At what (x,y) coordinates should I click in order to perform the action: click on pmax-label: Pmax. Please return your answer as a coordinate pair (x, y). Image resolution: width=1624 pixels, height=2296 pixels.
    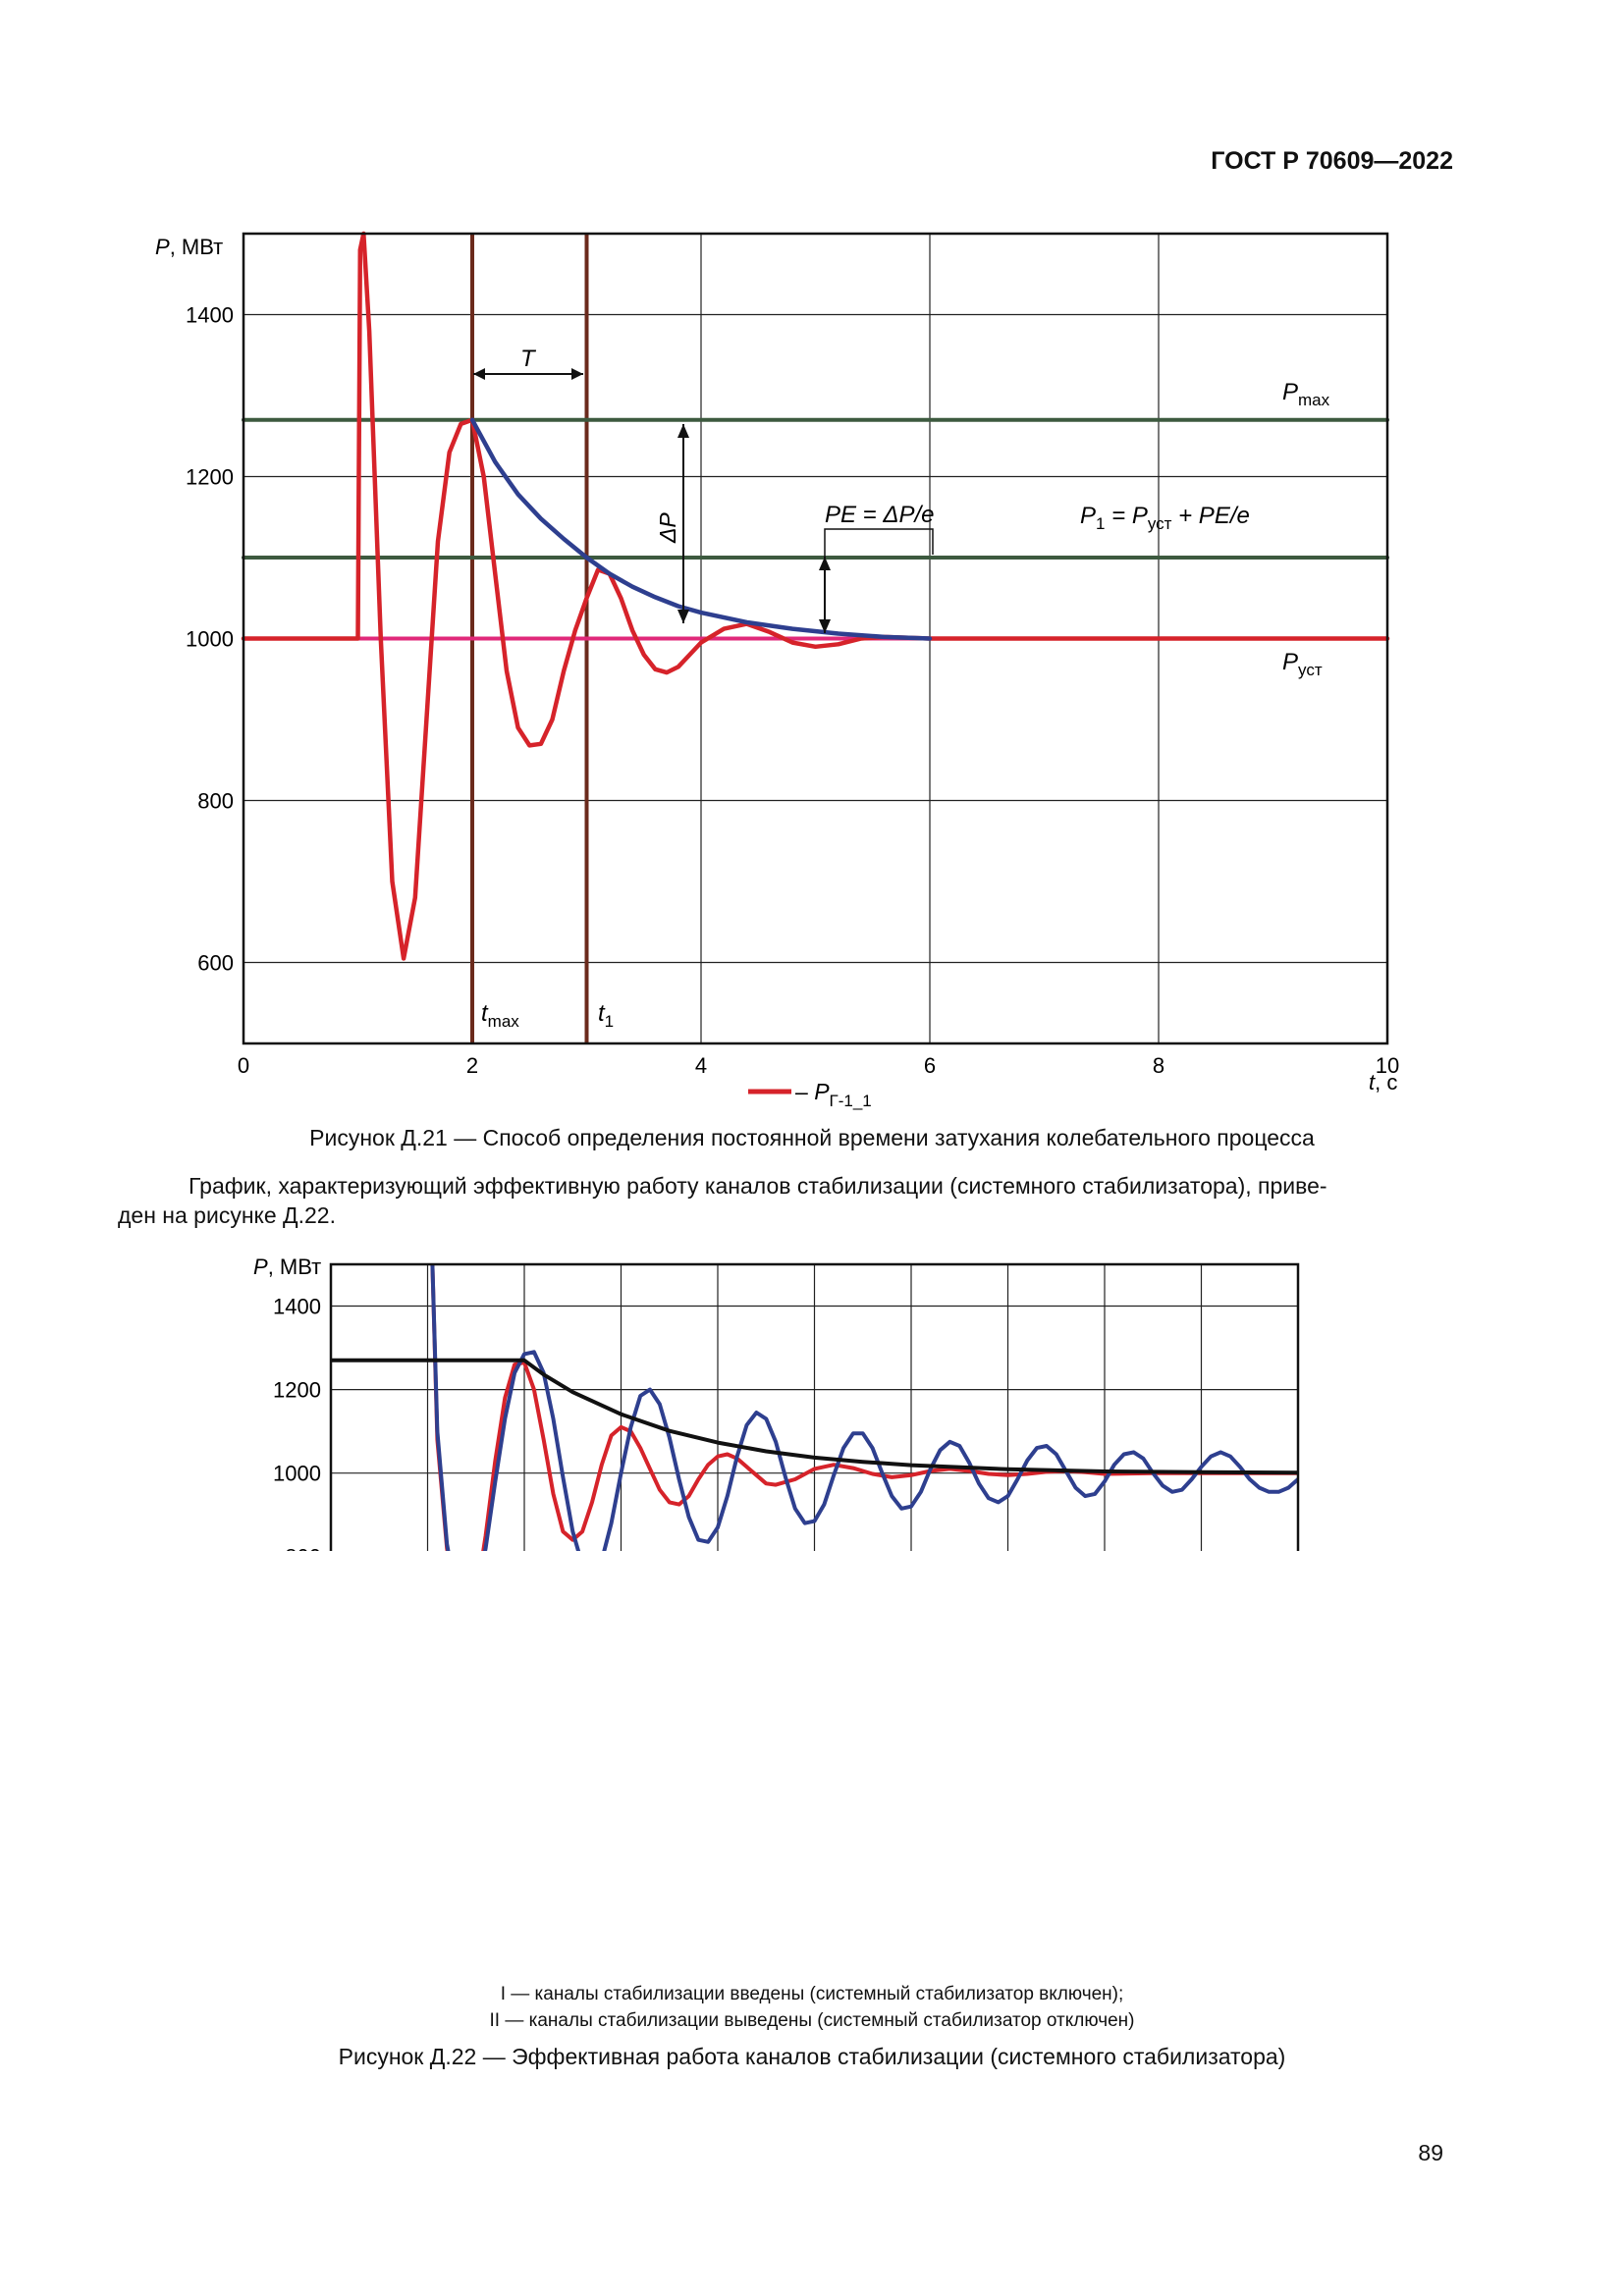
    Looking at the image, I should click on (1306, 394).